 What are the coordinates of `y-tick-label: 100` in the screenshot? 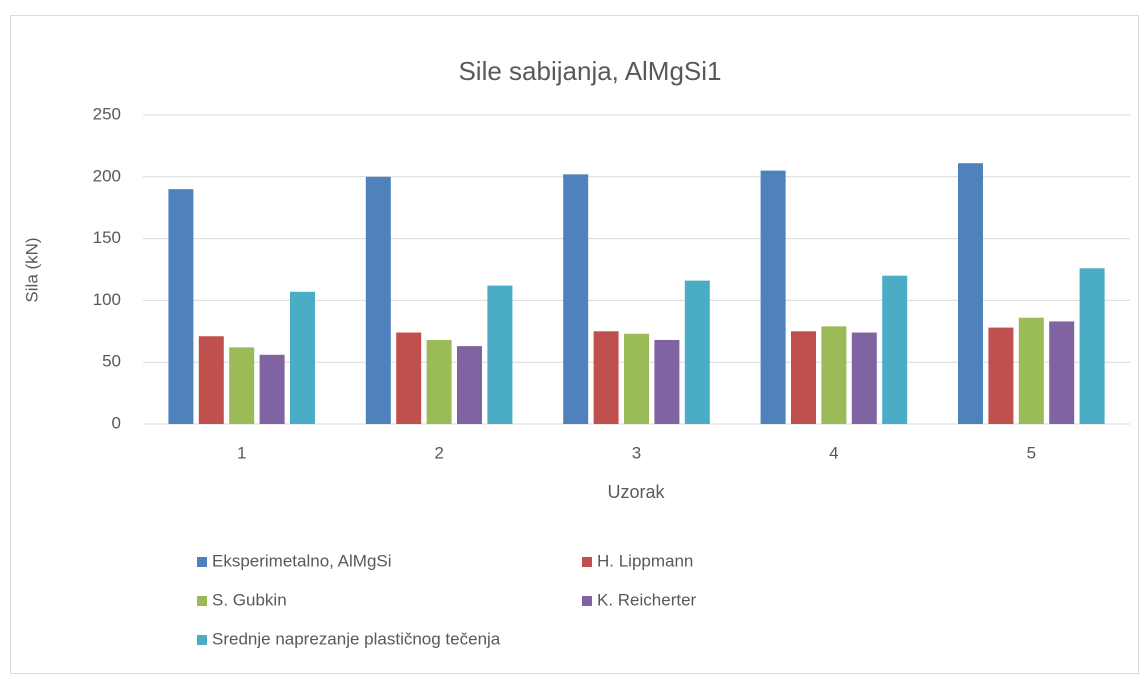 It's located at (107, 299).